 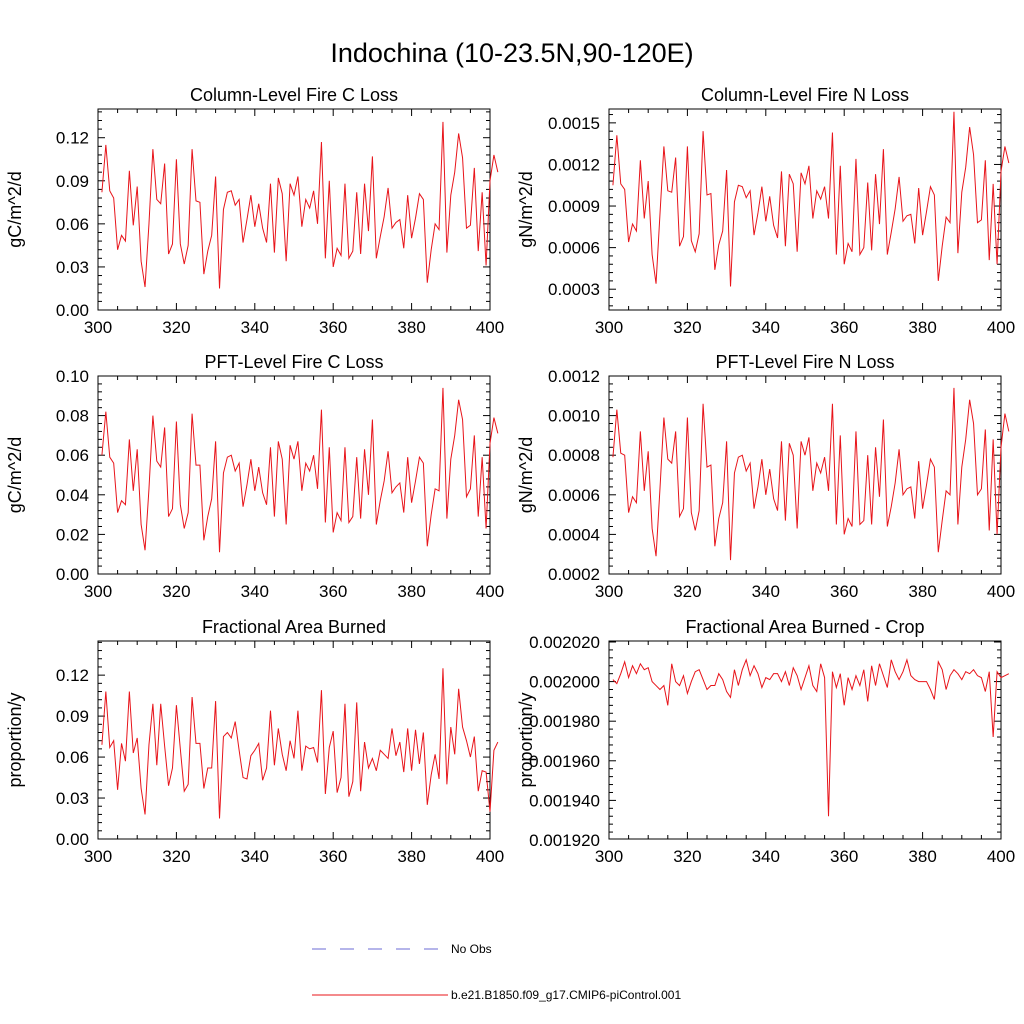 What do you see at coordinates (564, 761) in the screenshot?
I see `y-tick-label: 0.001960` at bounding box center [564, 761].